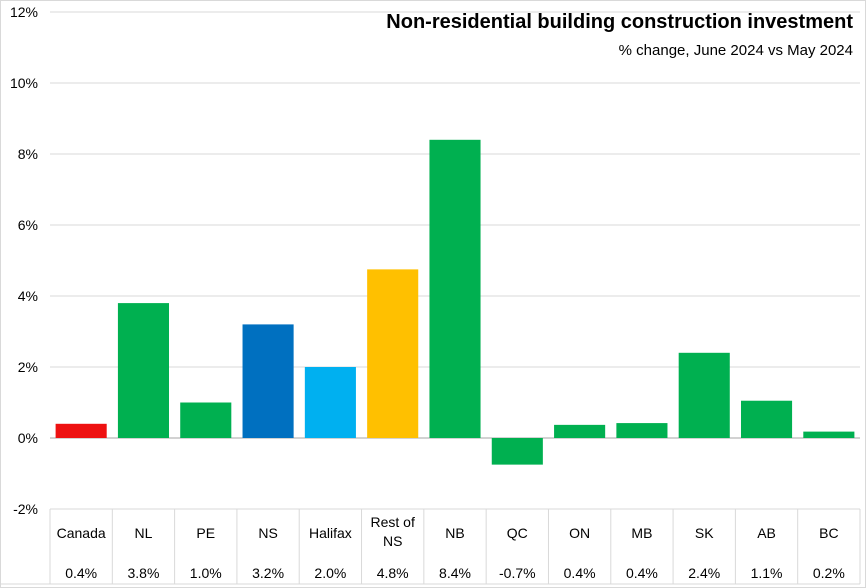 The height and width of the screenshot is (588, 866). I want to click on y-axis-ticks: -2% 0% 2% 4% 6% 8% 10% 12%, so click(24, 260).